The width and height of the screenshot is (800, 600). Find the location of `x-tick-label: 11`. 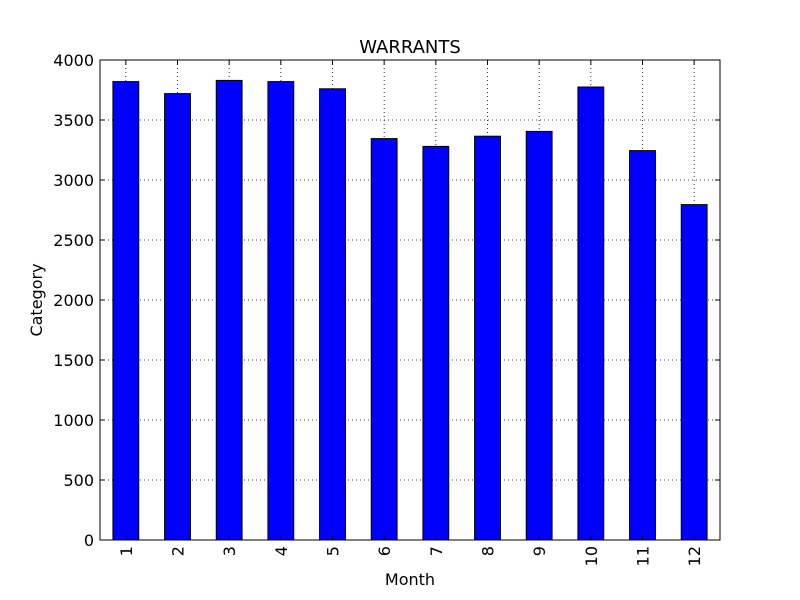

x-tick-label: 11 is located at coordinates (643, 556).